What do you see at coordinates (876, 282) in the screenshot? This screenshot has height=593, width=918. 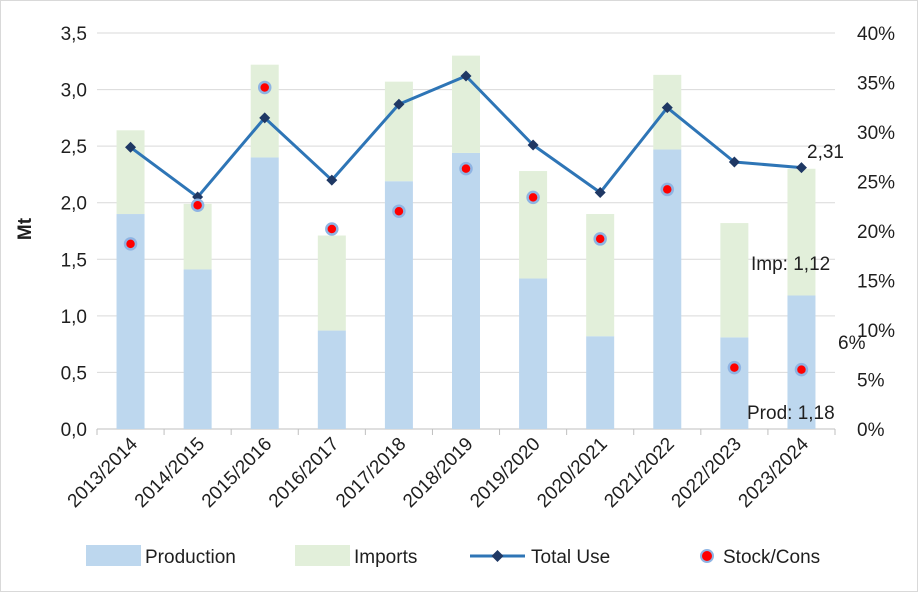 I see `y2-tick-label: 15%` at bounding box center [876, 282].